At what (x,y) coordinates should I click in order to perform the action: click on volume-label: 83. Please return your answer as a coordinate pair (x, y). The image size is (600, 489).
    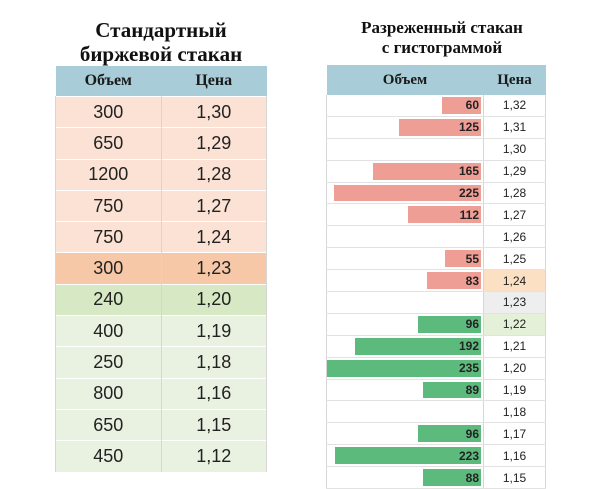
    Looking at the image, I should click on (472, 280).